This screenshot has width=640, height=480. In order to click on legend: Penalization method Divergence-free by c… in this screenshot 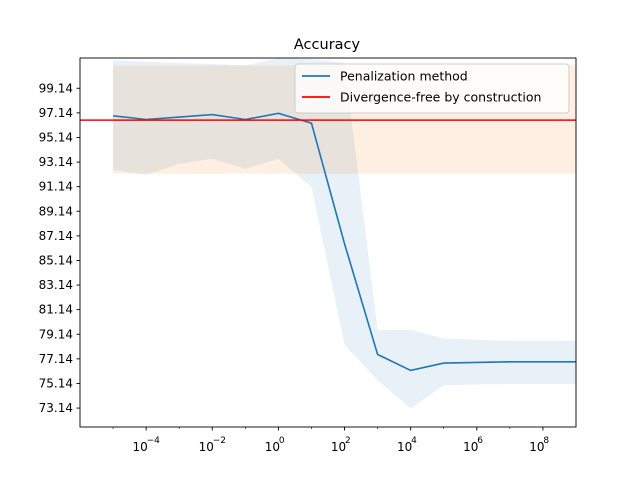, I will do `click(432, 88)`.